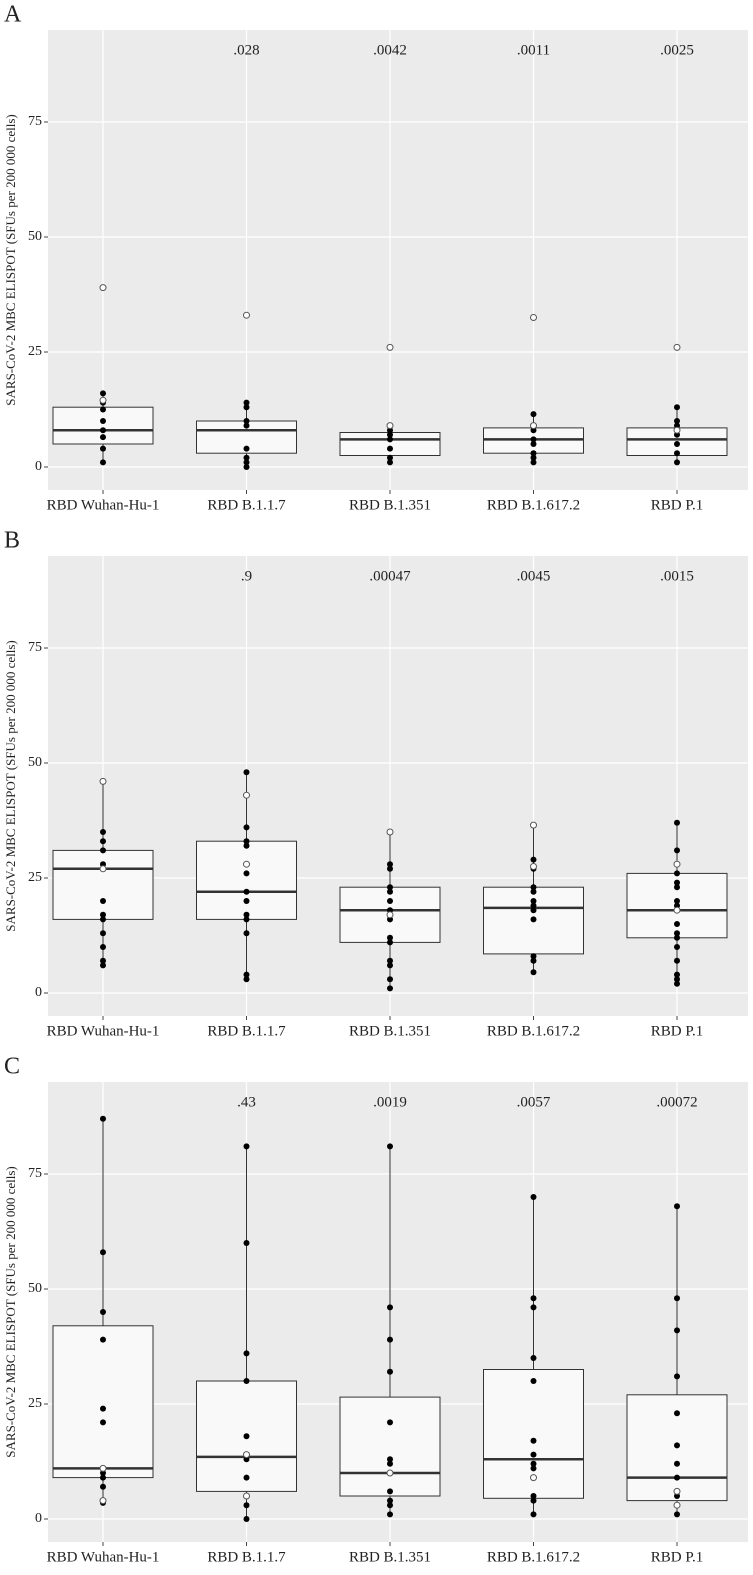 The height and width of the screenshot is (1575, 753). What do you see at coordinates (390, 50) in the screenshot?
I see `p-value: .0042` at bounding box center [390, 50].